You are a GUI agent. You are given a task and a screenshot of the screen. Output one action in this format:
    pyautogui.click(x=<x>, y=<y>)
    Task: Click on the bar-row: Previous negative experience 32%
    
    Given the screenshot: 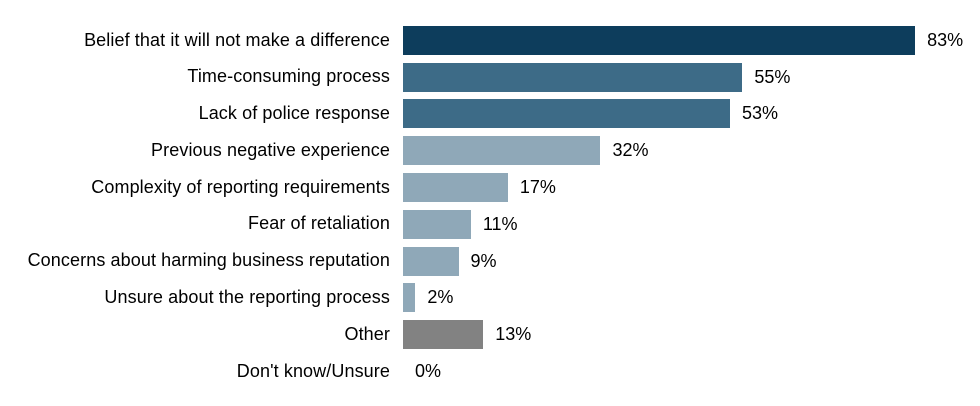 What is the action you would take?
    pyautogui.click(x=490, y=150)
    